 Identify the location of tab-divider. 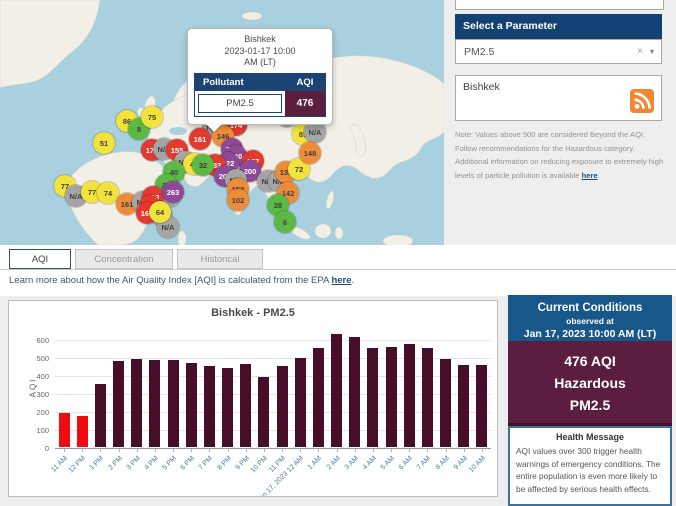
(338, 269).